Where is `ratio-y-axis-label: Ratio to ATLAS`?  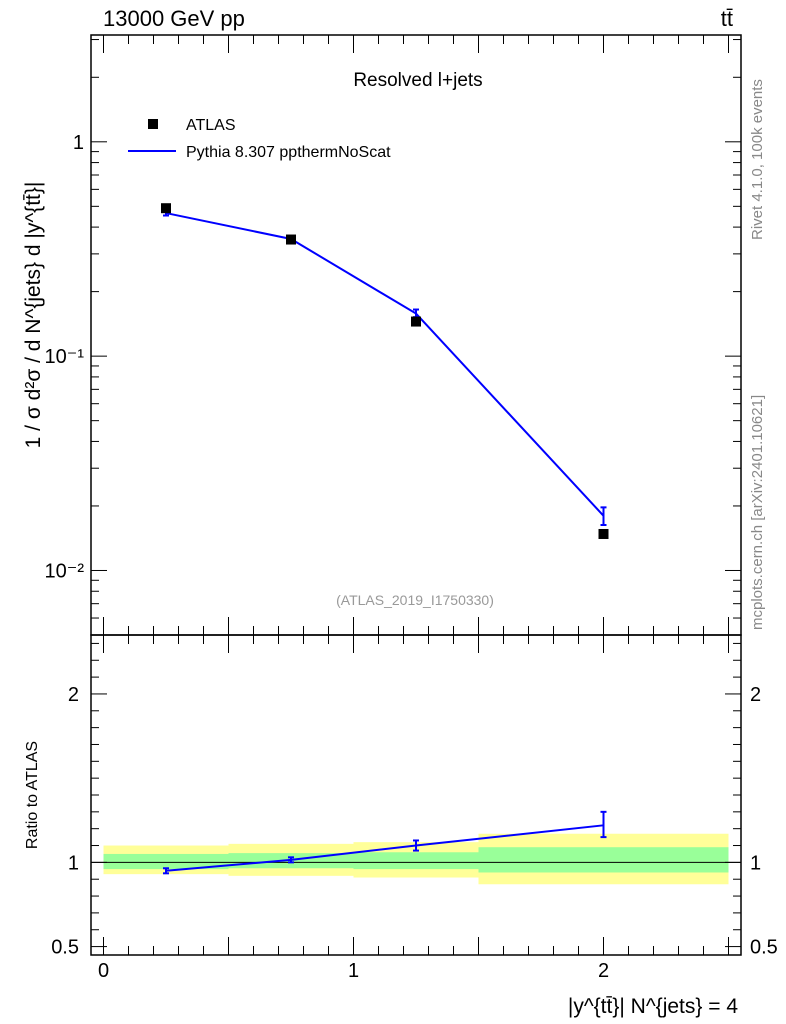
ratio-y-axis-label: Ratio to ATLAS is located at coordinates (32, 795).